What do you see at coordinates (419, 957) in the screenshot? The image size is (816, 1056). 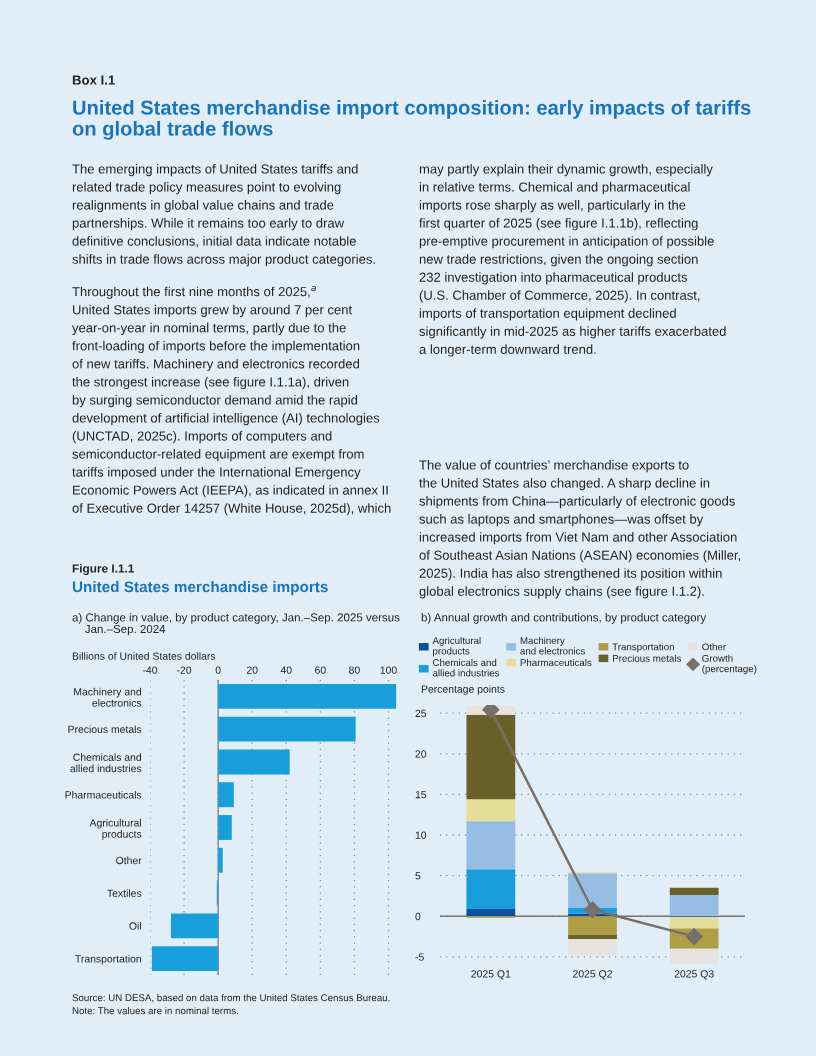 I see `y-tick-label: -5` at bounding box center [419, 957].